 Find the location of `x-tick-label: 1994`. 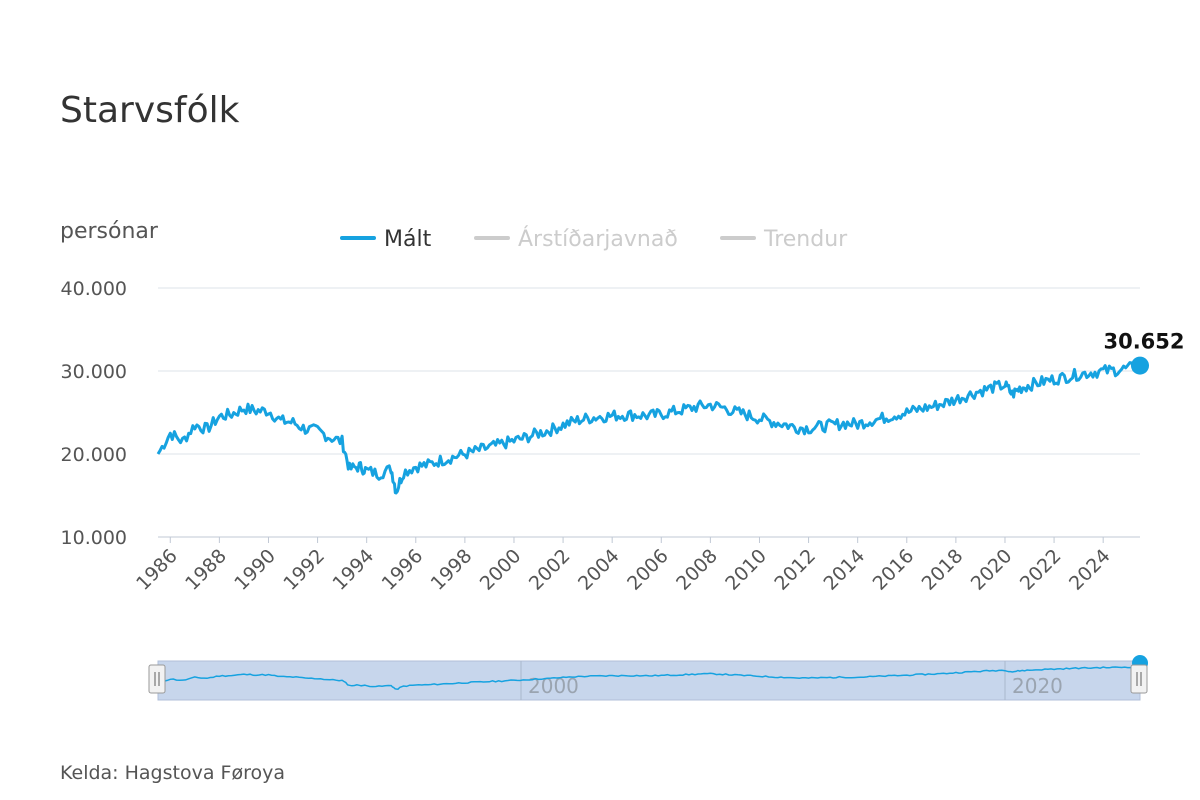

x-tick-label: 1994 is located at coordinates (353, 570).